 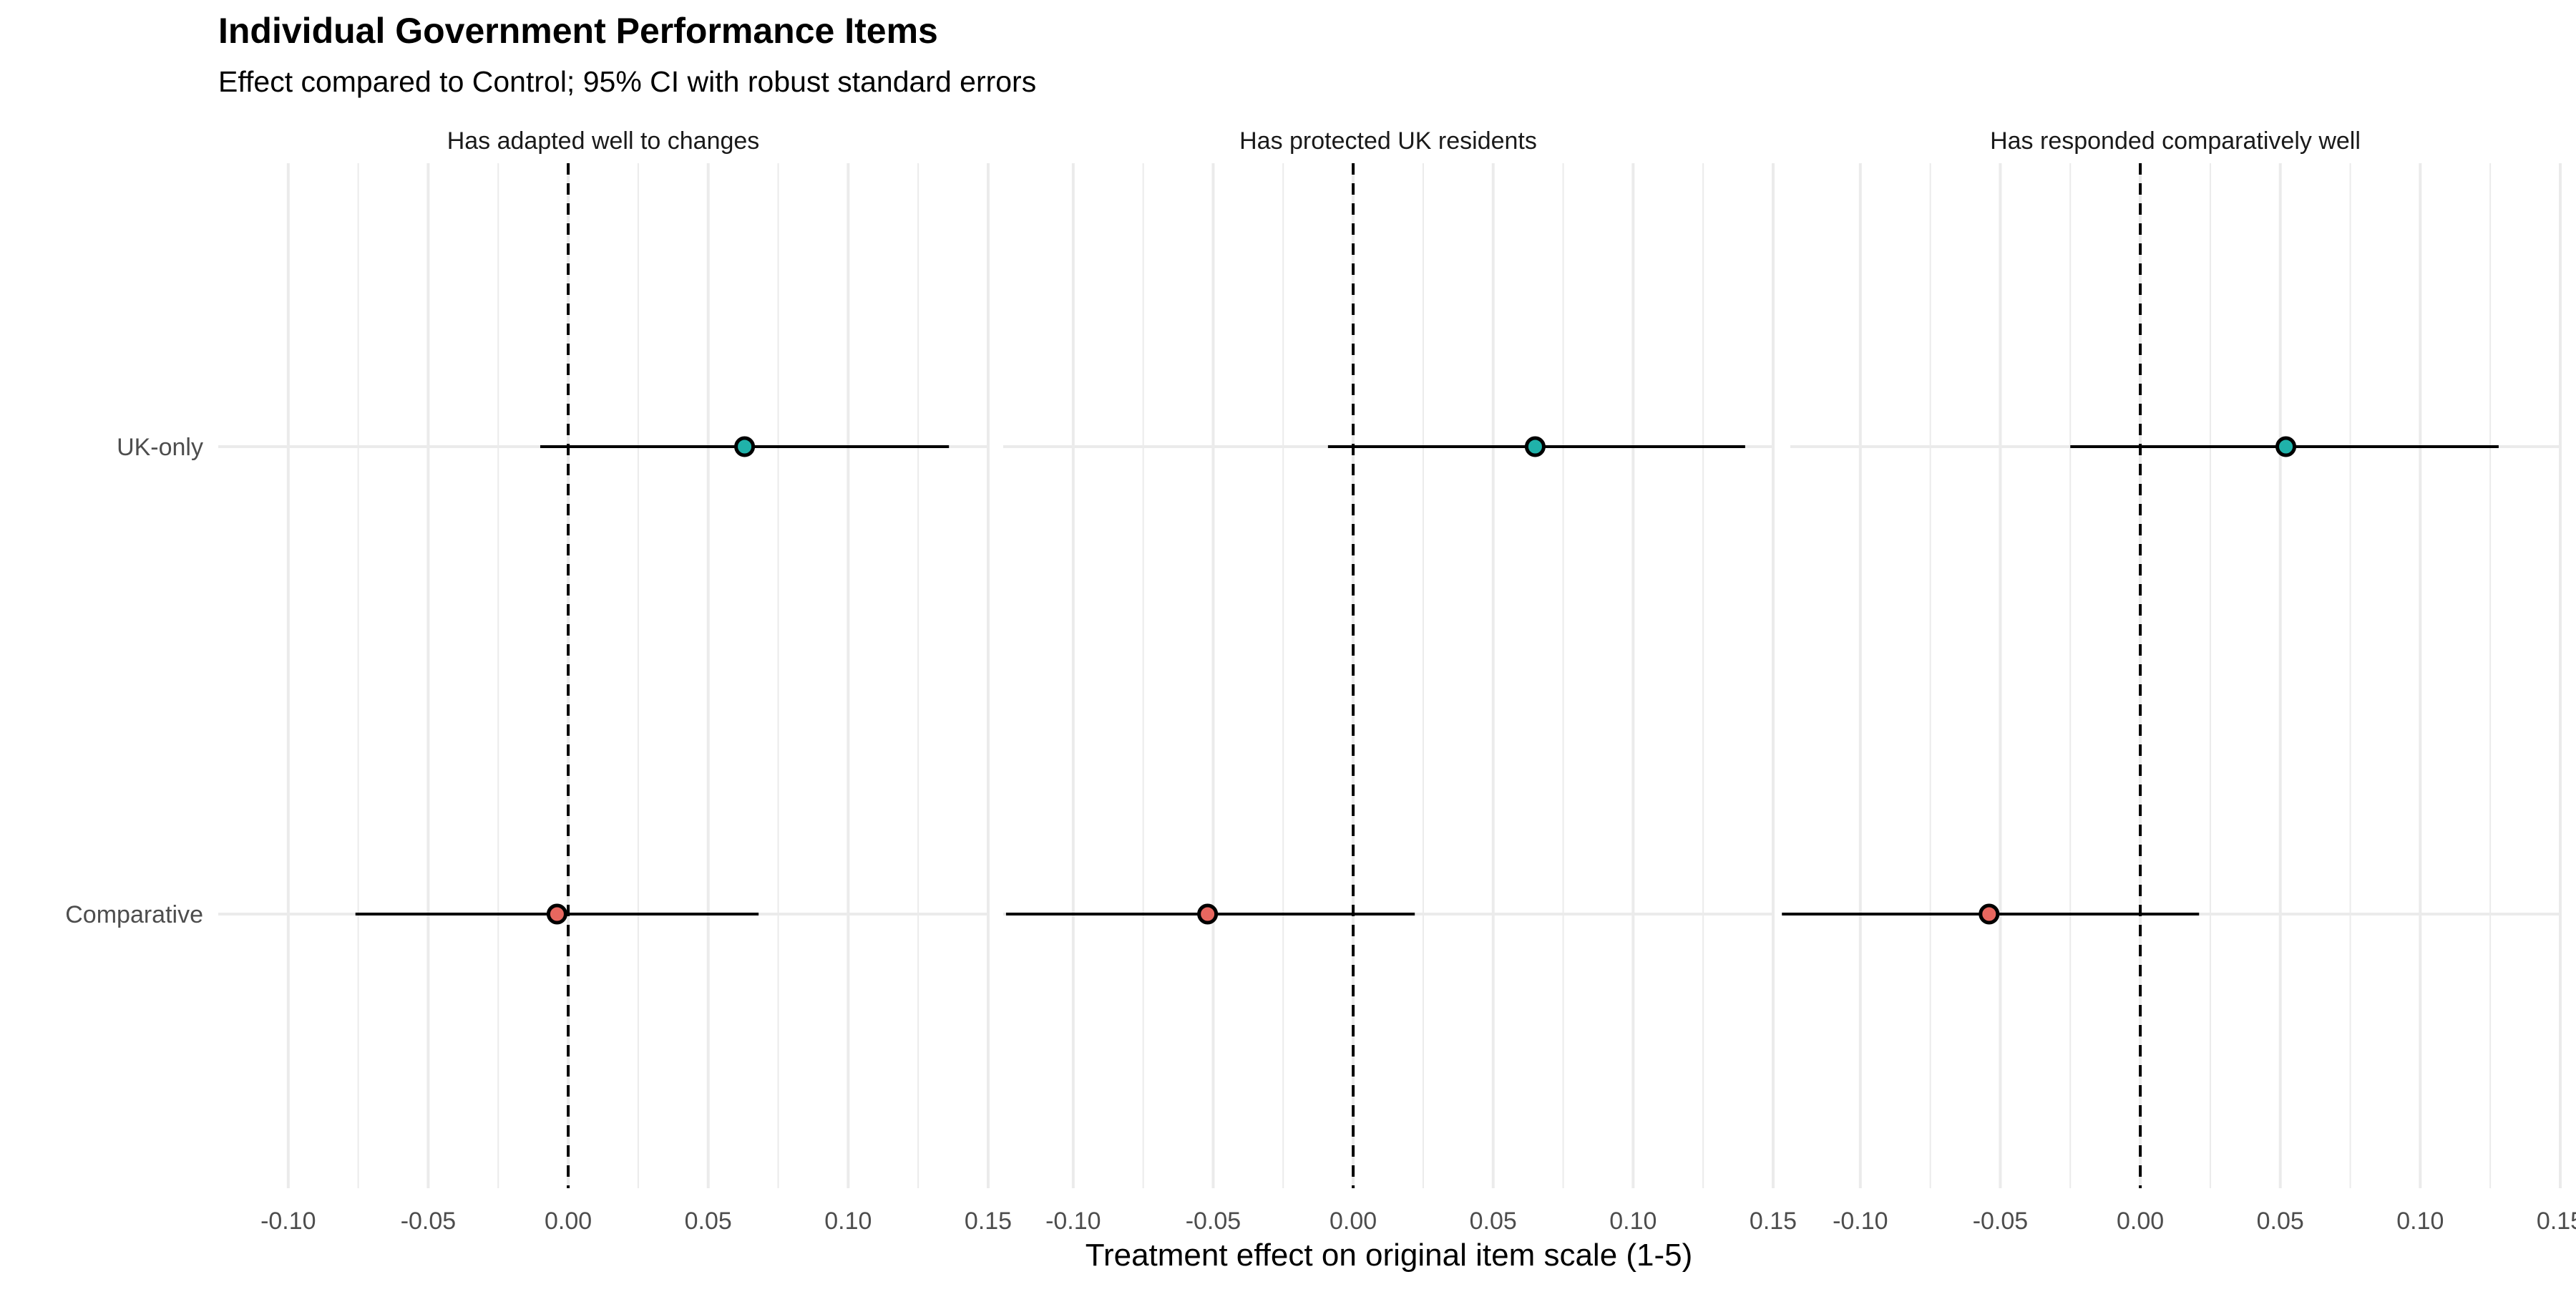 I want to click on facet-strip-label: Has responded comparatively well, so click(x=2175, y=141).